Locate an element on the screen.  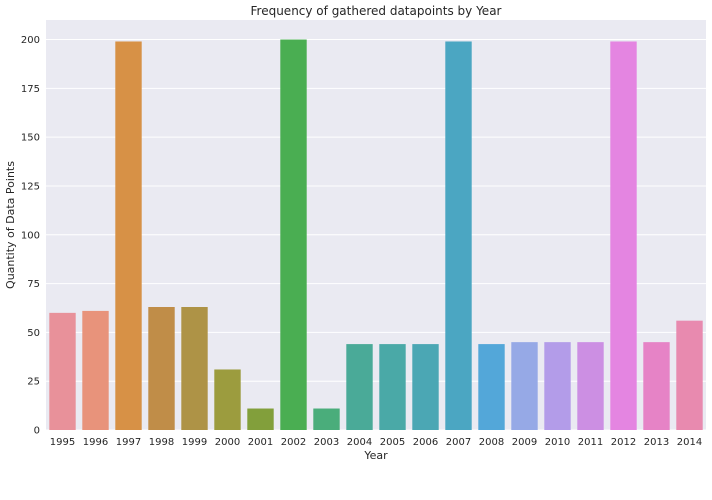
bar-2005 is located at coordinates (392, 387).